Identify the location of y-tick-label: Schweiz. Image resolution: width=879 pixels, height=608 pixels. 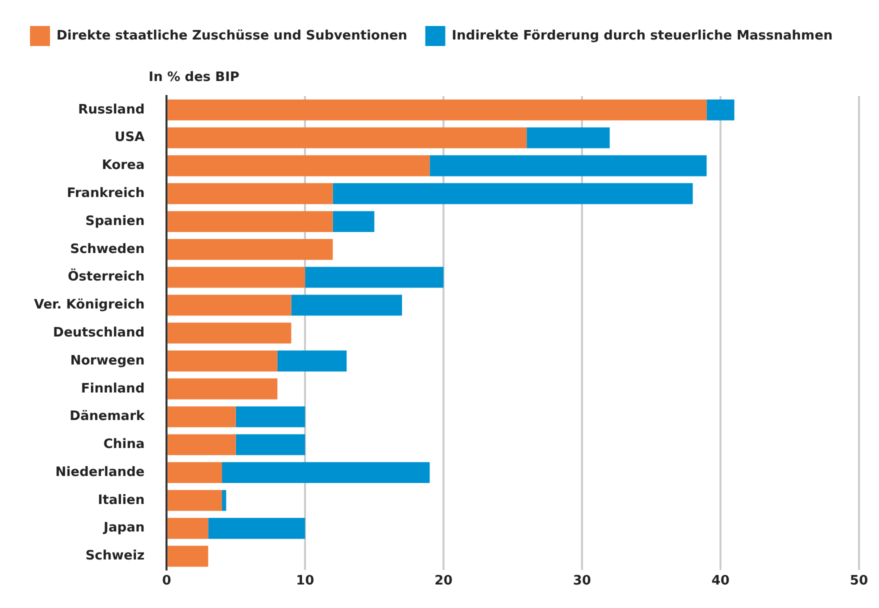
(115, 556).